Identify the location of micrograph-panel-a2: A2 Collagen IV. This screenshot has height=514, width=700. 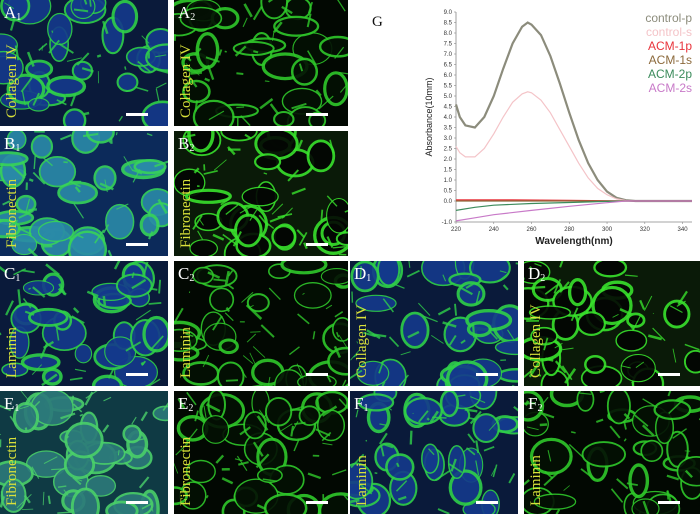
(261, 63).